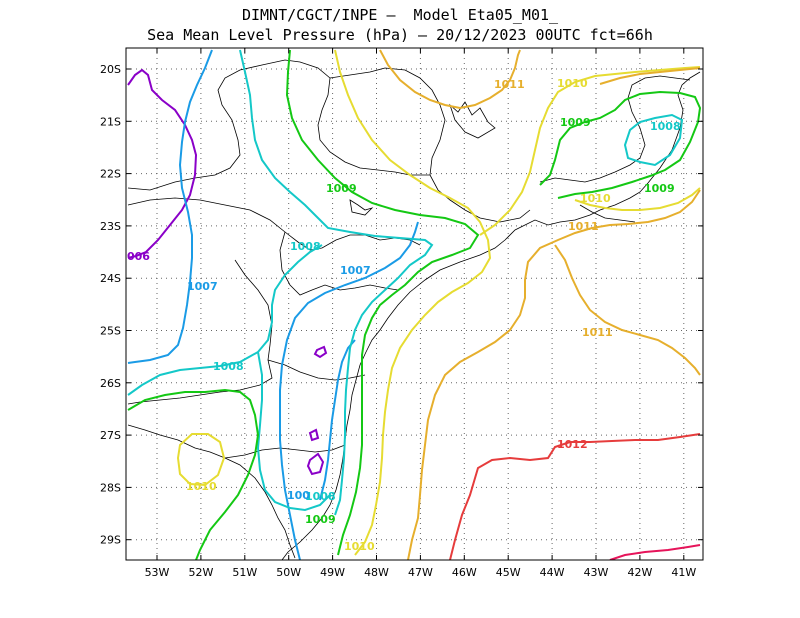 This screenshot has height=618, width=800. What do you see at coordinates (595, 198) in the screenshot?
I see `label-1010-east: 1010` at bounding box center [595, 198].